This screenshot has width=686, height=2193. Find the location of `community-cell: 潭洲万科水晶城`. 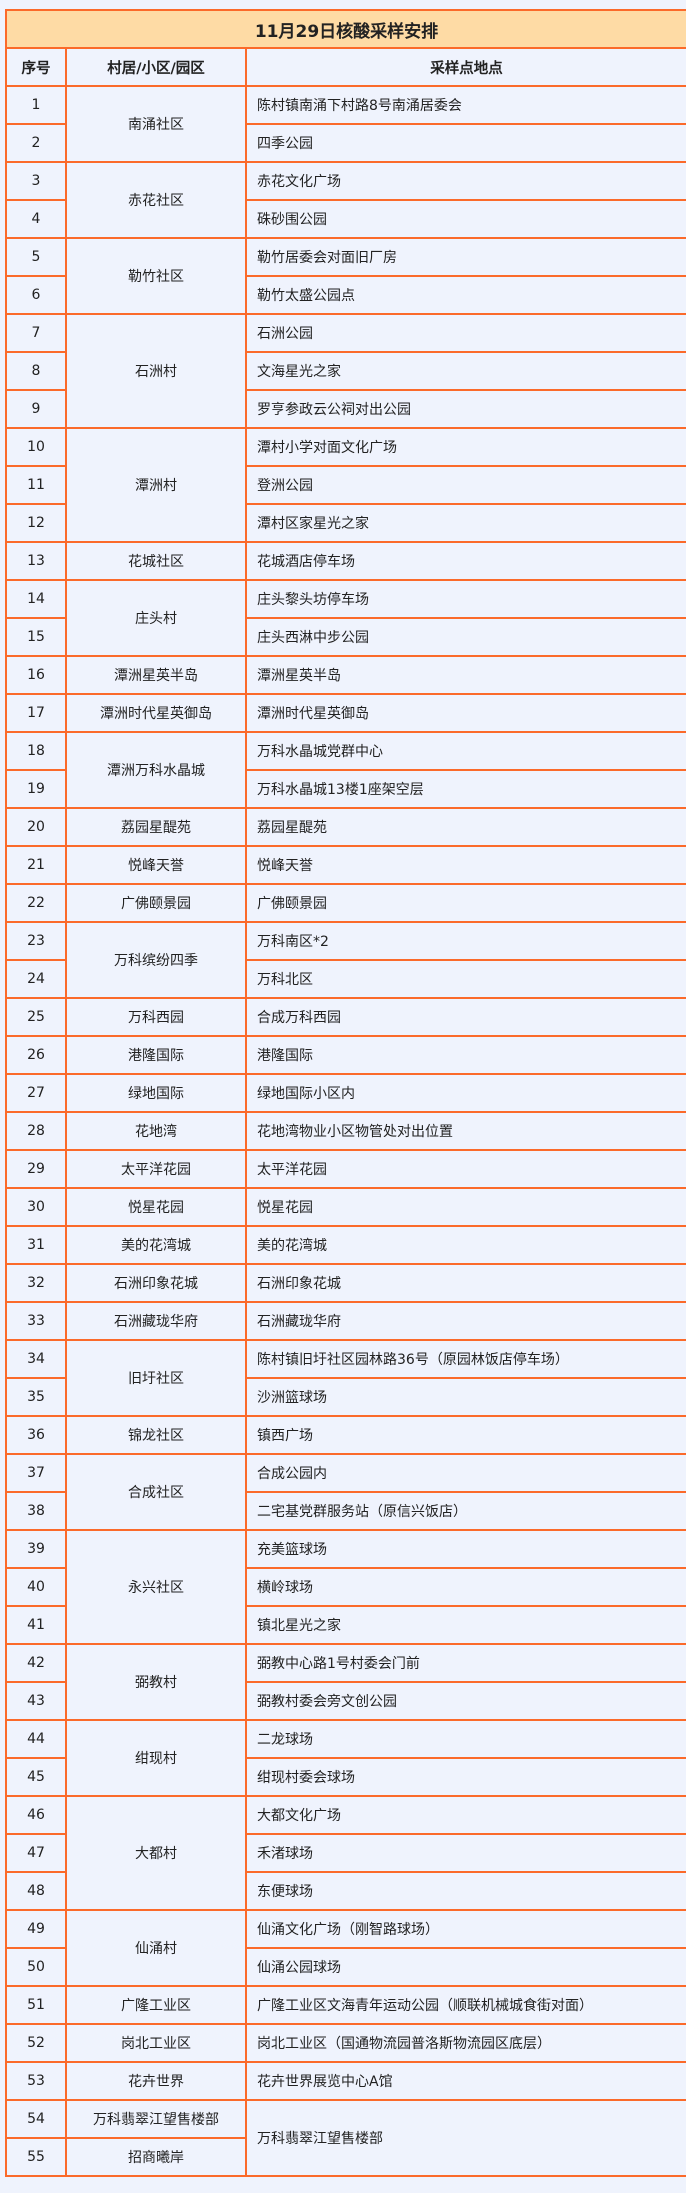

community-cell: 潭洲万科水晶城 is located at coordinates (156, 770).